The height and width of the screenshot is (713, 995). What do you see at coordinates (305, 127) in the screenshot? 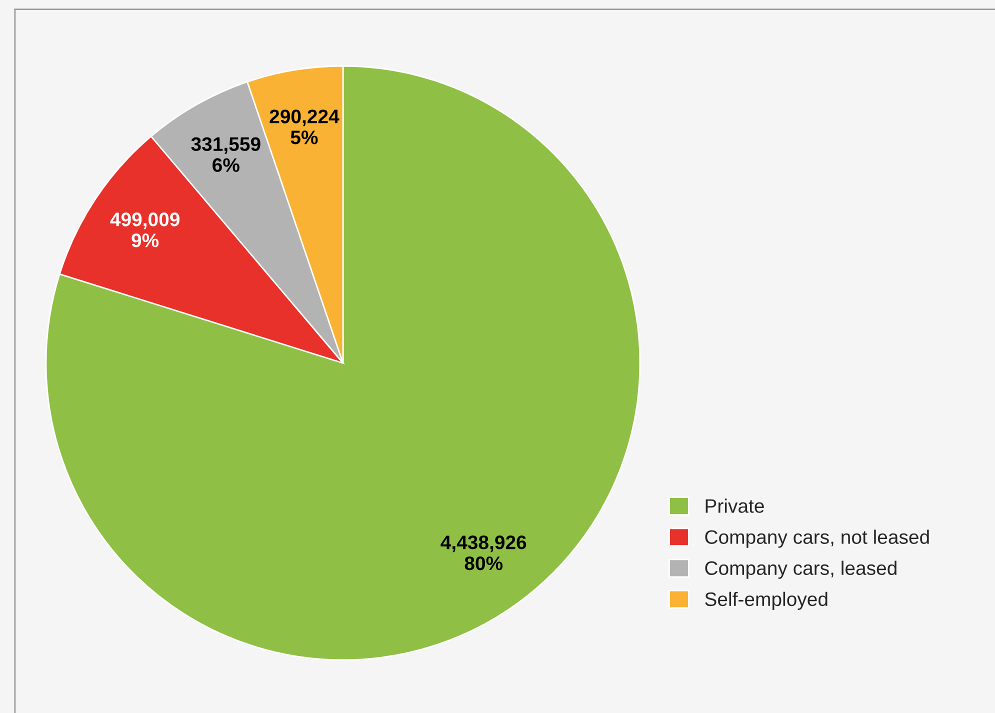
I see `data-label: 290,224 5%` at bounding box center [305, 127].